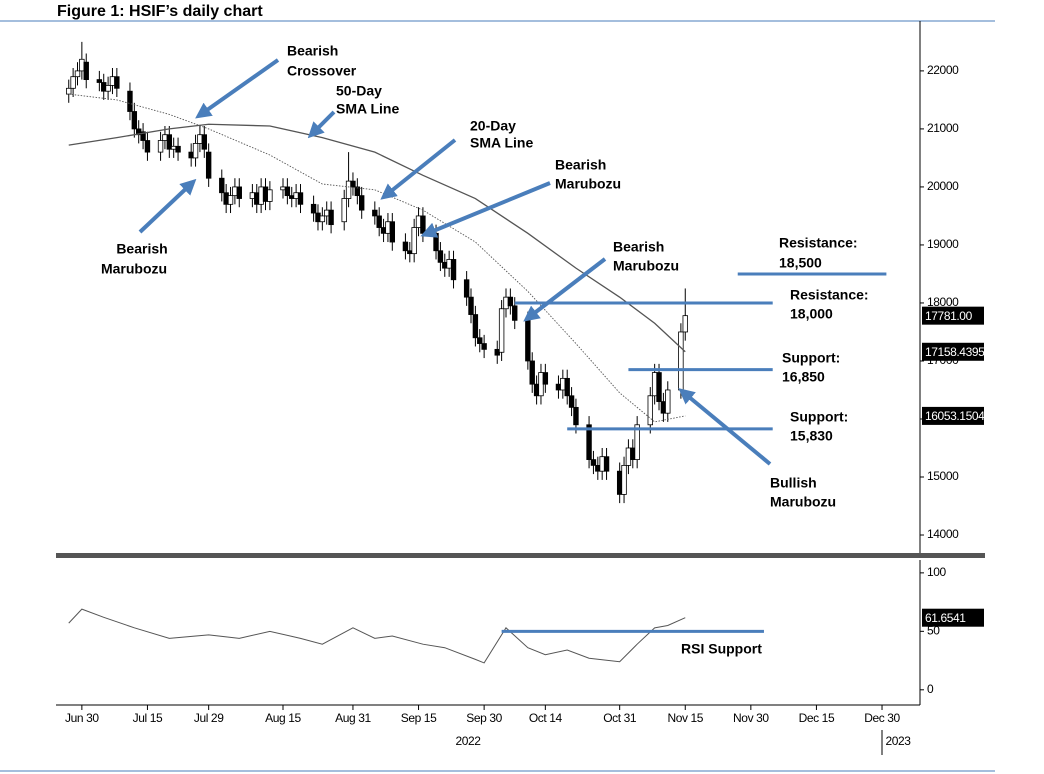 The width and height of the screenshot is (1044, 774). I want to click on x-tick-label: Dec 30, so click(882, 718).